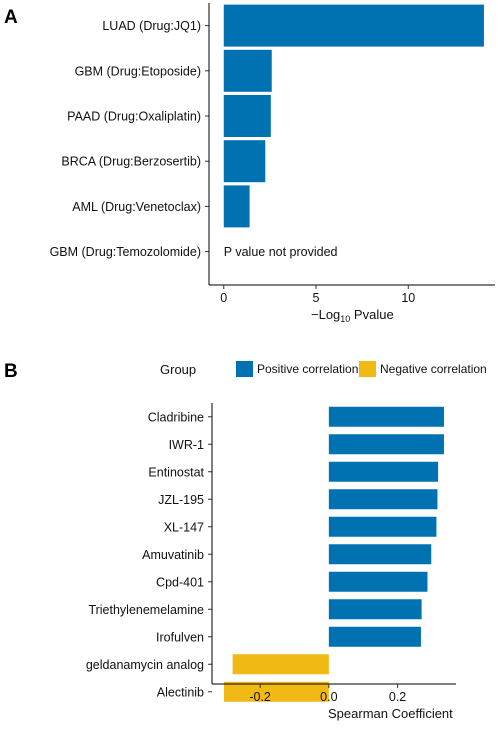  What do you see at coordinates (134, 117) in the screenshot?
I see `panel-a-category-label: PAAD (Drug:Oxaliplatin)` at bounding box center [134, 117].